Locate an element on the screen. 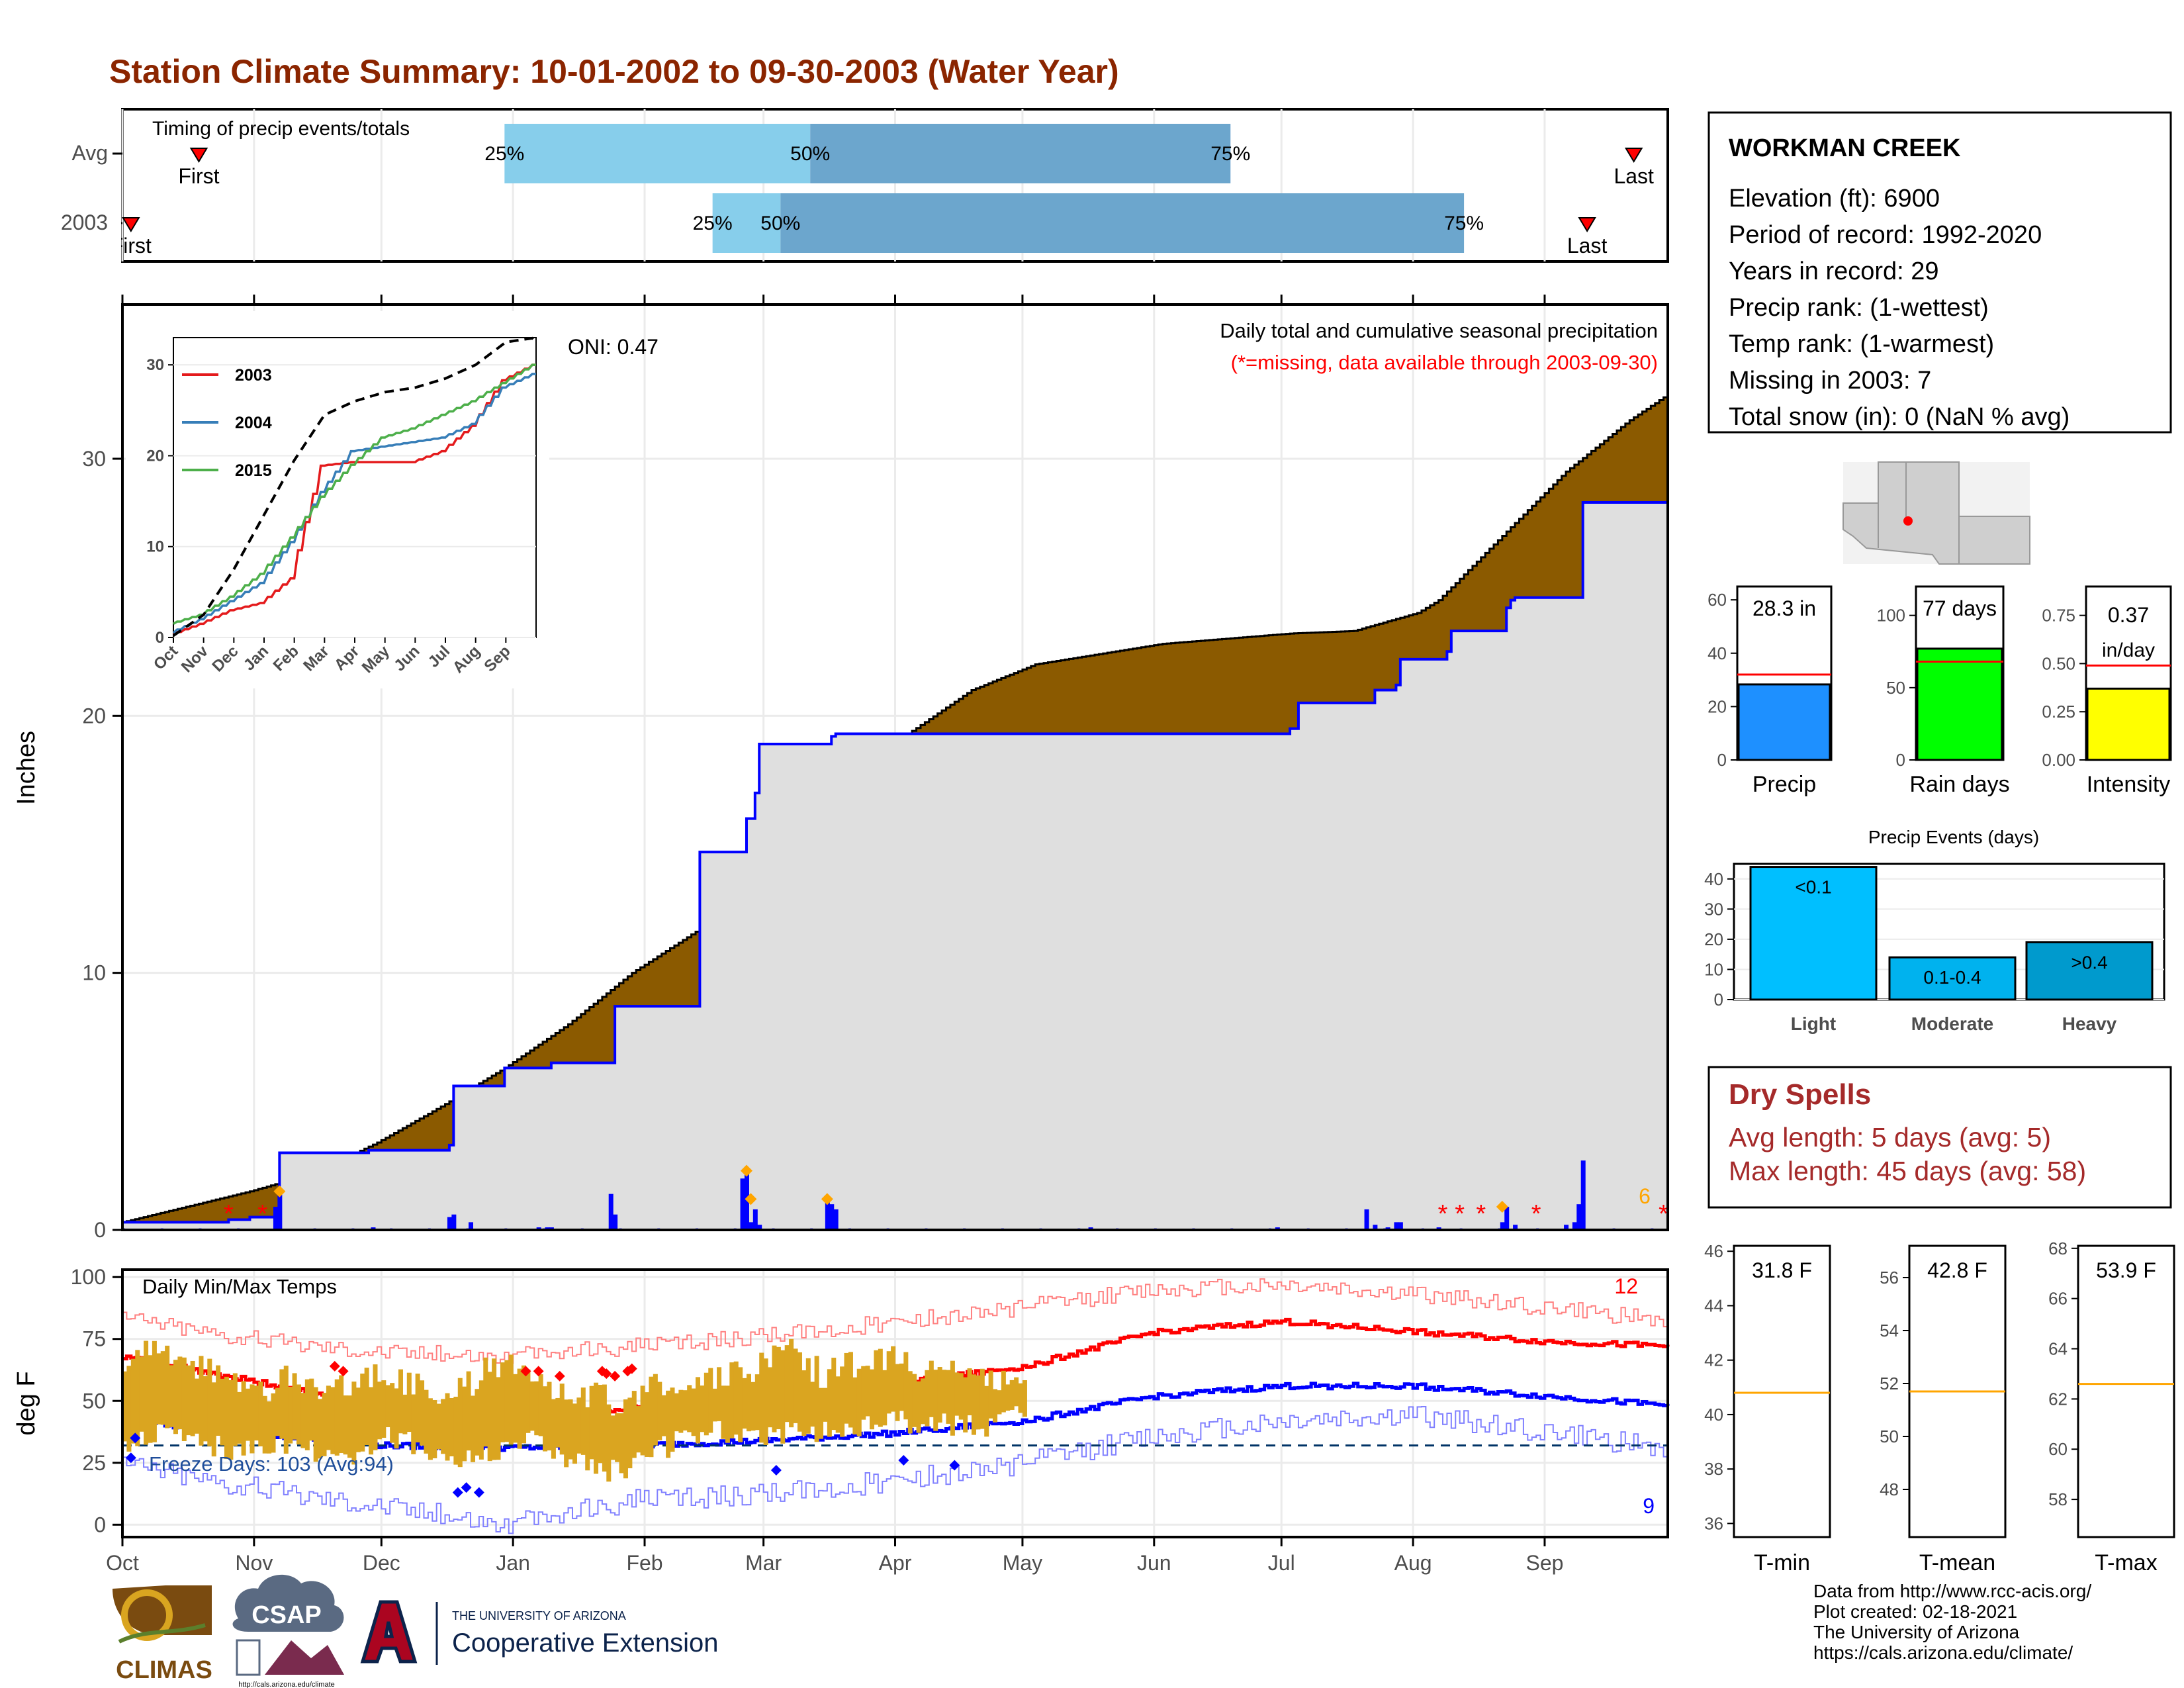 The image size is (2184, 1688). locator-map is located at coordinates (1937, 513).